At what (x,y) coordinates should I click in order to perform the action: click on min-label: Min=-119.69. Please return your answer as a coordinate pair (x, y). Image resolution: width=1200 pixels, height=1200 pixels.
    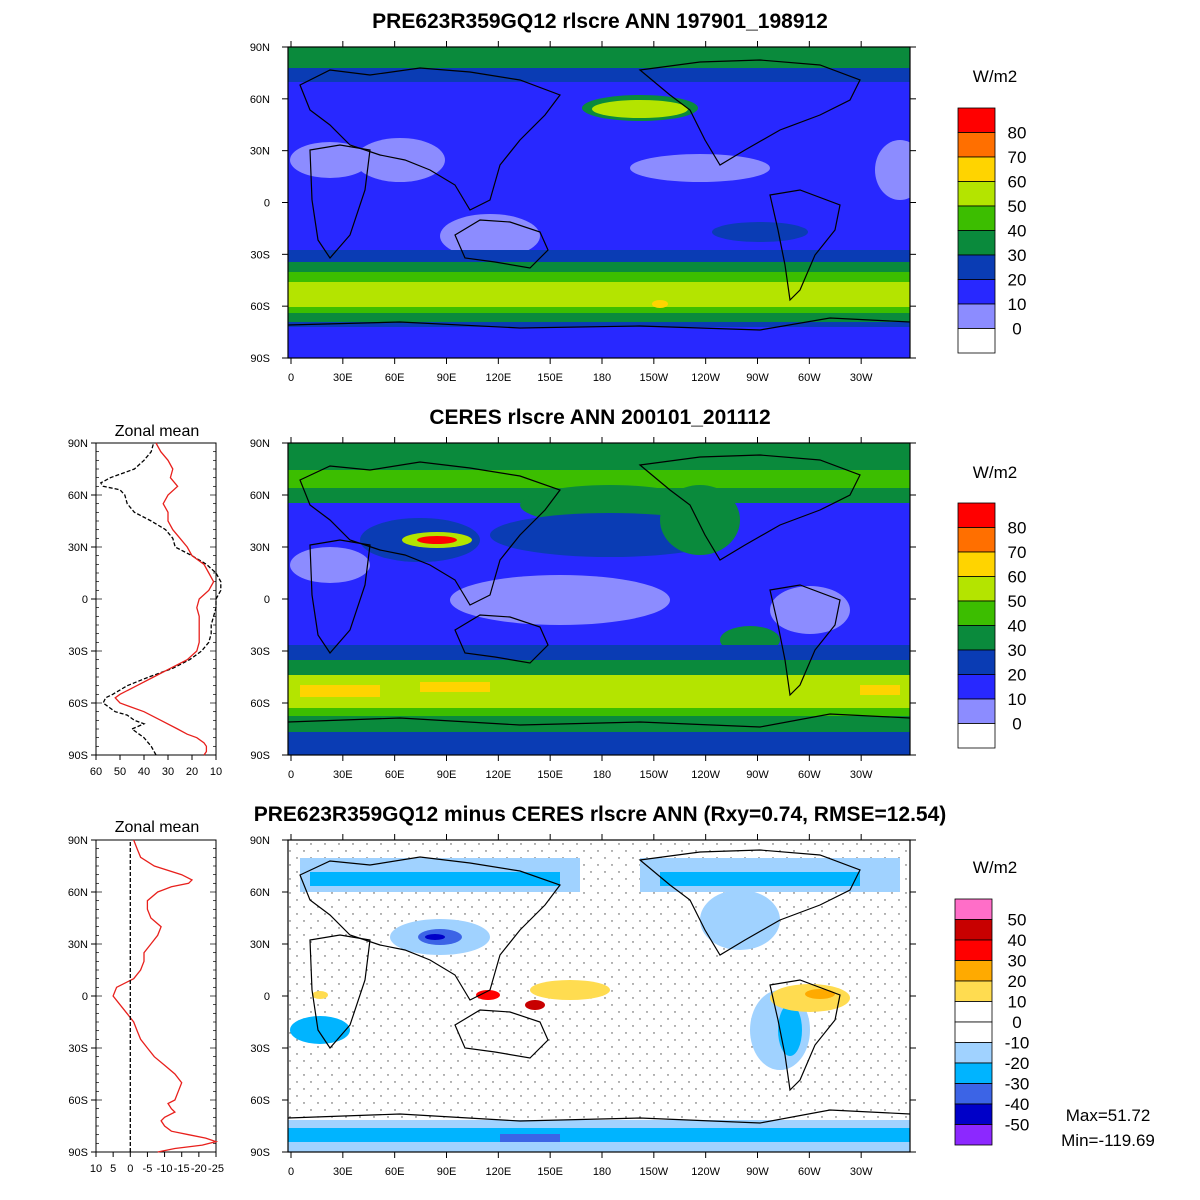
    Looking at the image, I should click on (1108, 1140).